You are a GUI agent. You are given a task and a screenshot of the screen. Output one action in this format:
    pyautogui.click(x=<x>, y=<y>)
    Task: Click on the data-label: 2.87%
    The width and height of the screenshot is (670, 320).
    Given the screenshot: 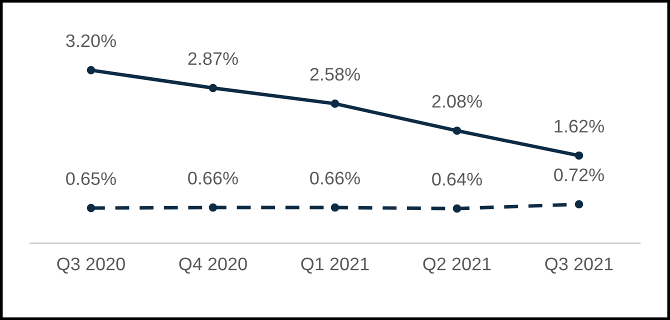 What is the action you would take?
    pyautogui.click(x=213, y=59)
    